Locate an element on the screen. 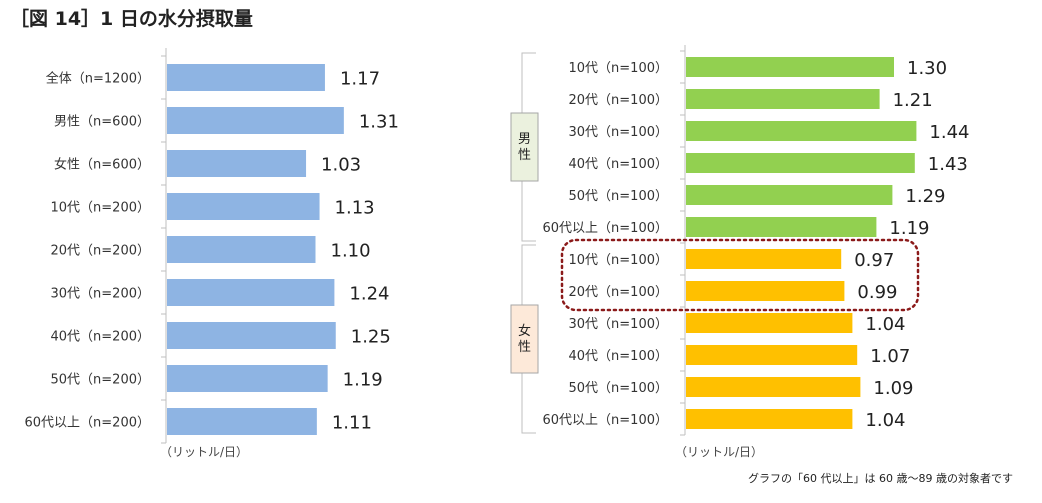 Image resolution: width=1042 pixels, height=503 pixels. group-label: 男性 is located at coordinates (524, 147).